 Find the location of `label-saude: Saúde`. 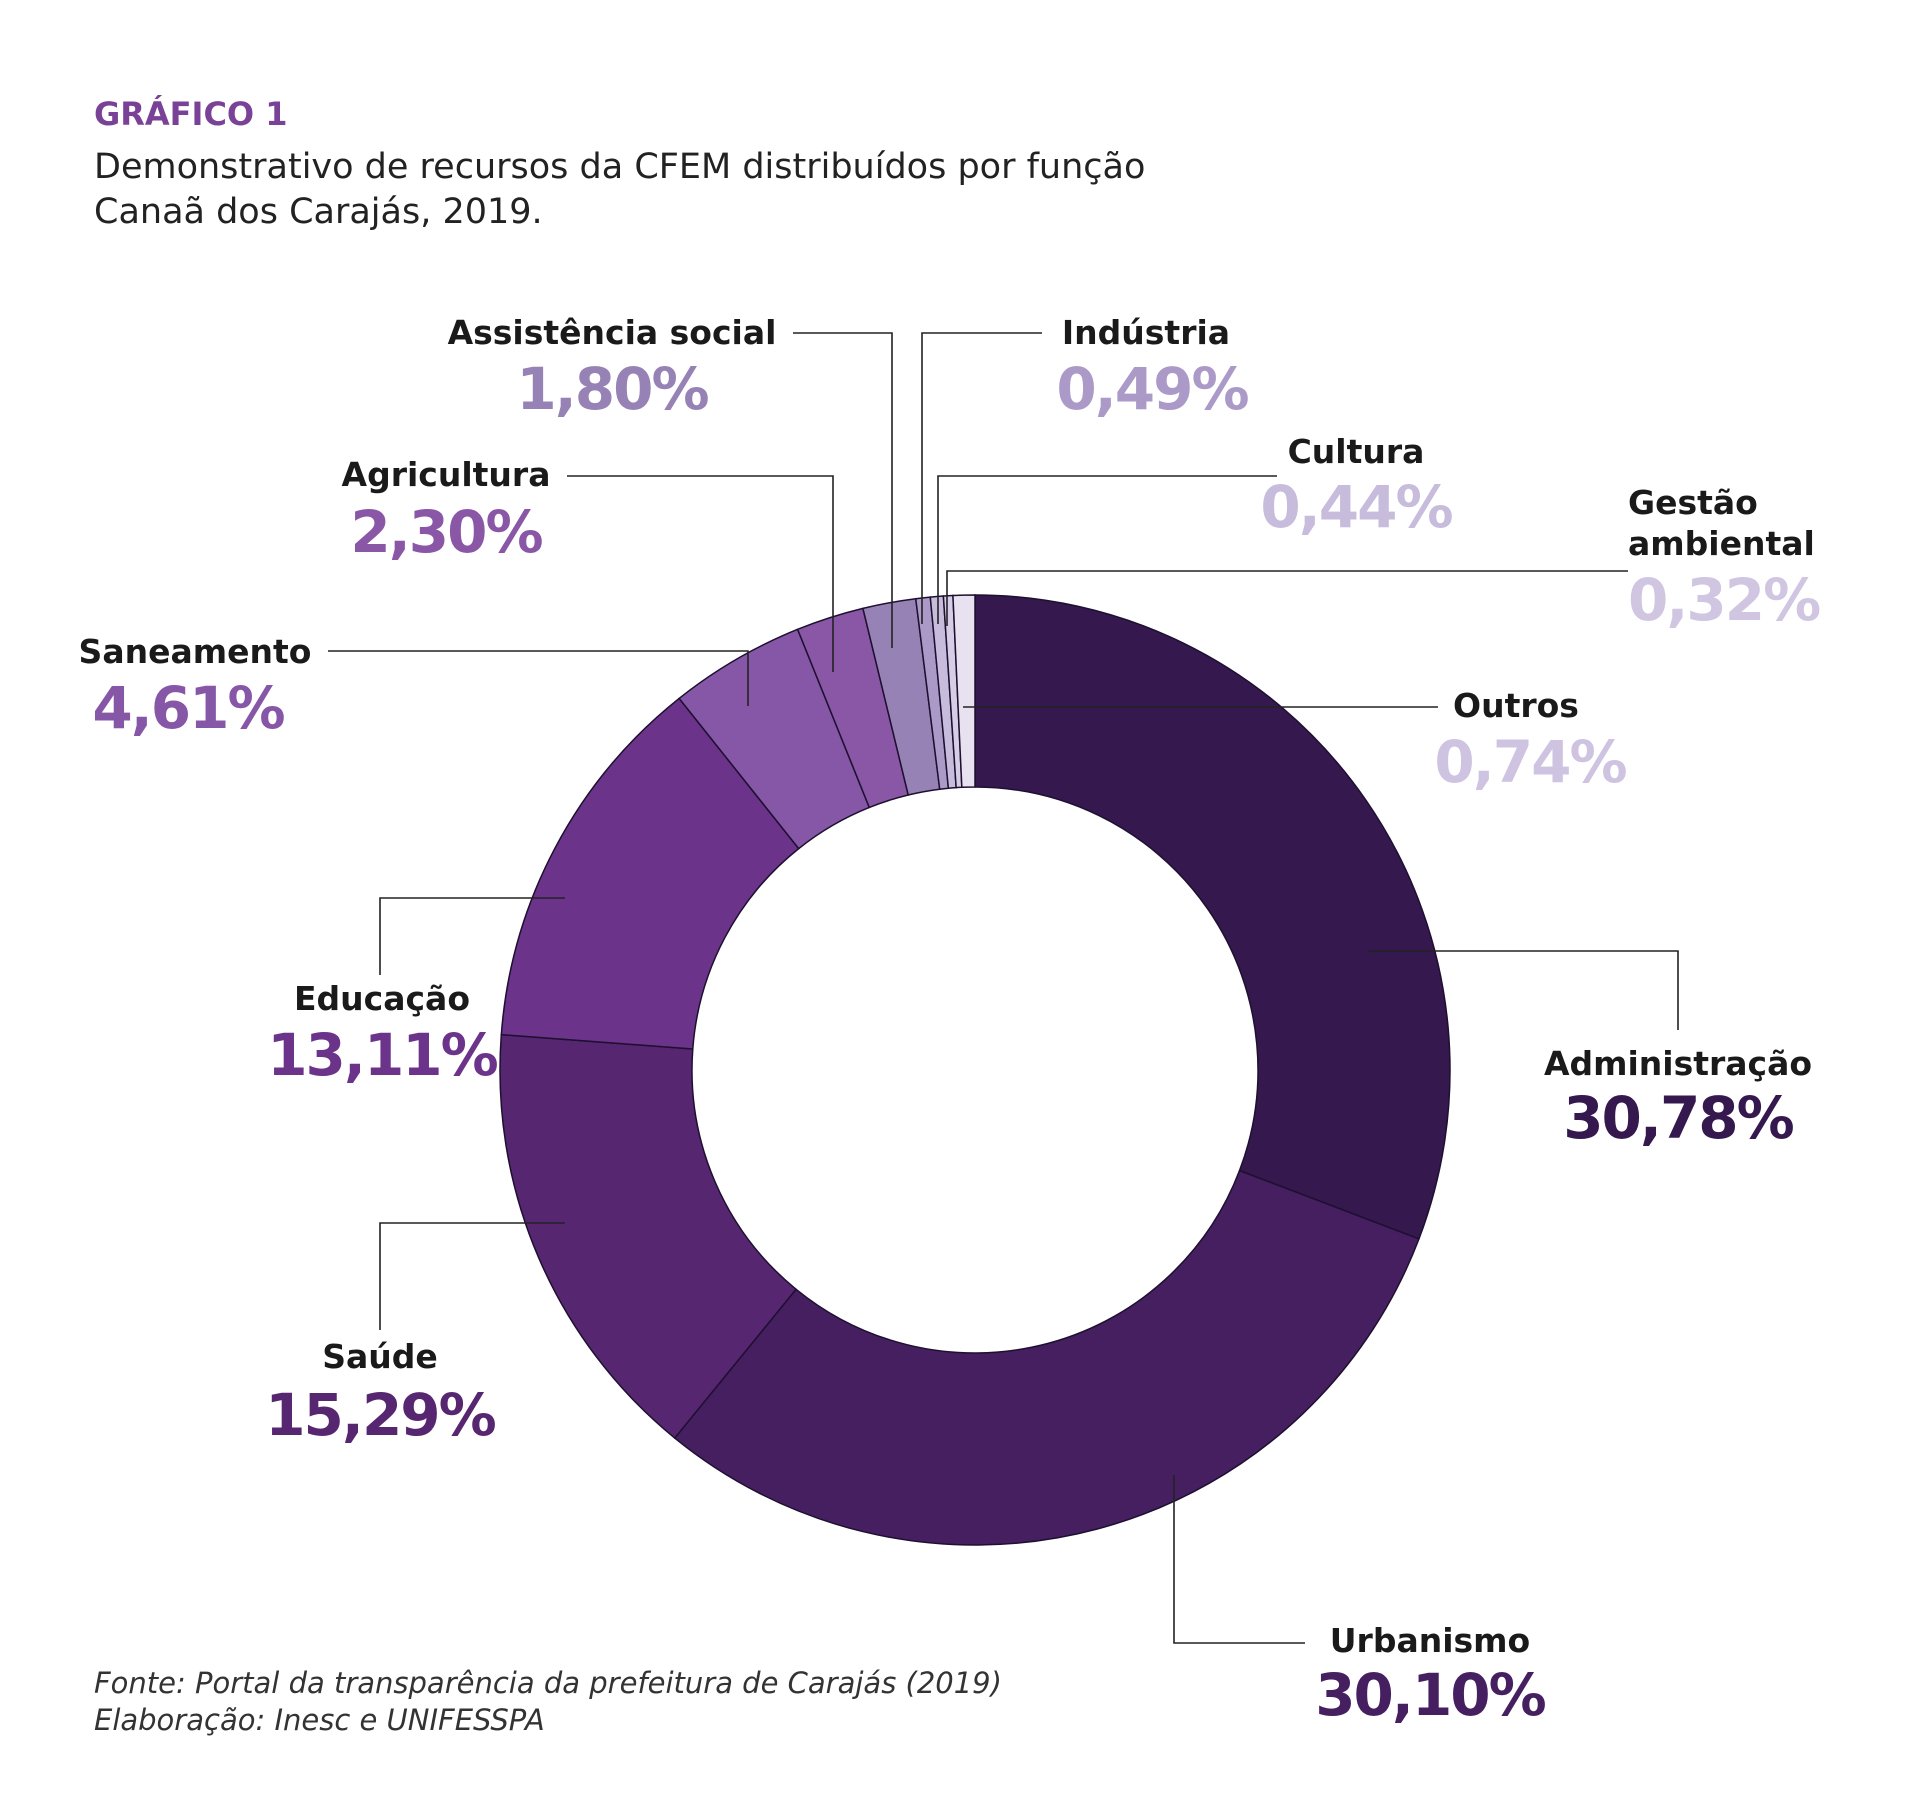

label-saude: Saúde is located at coordinates (380, 1356).